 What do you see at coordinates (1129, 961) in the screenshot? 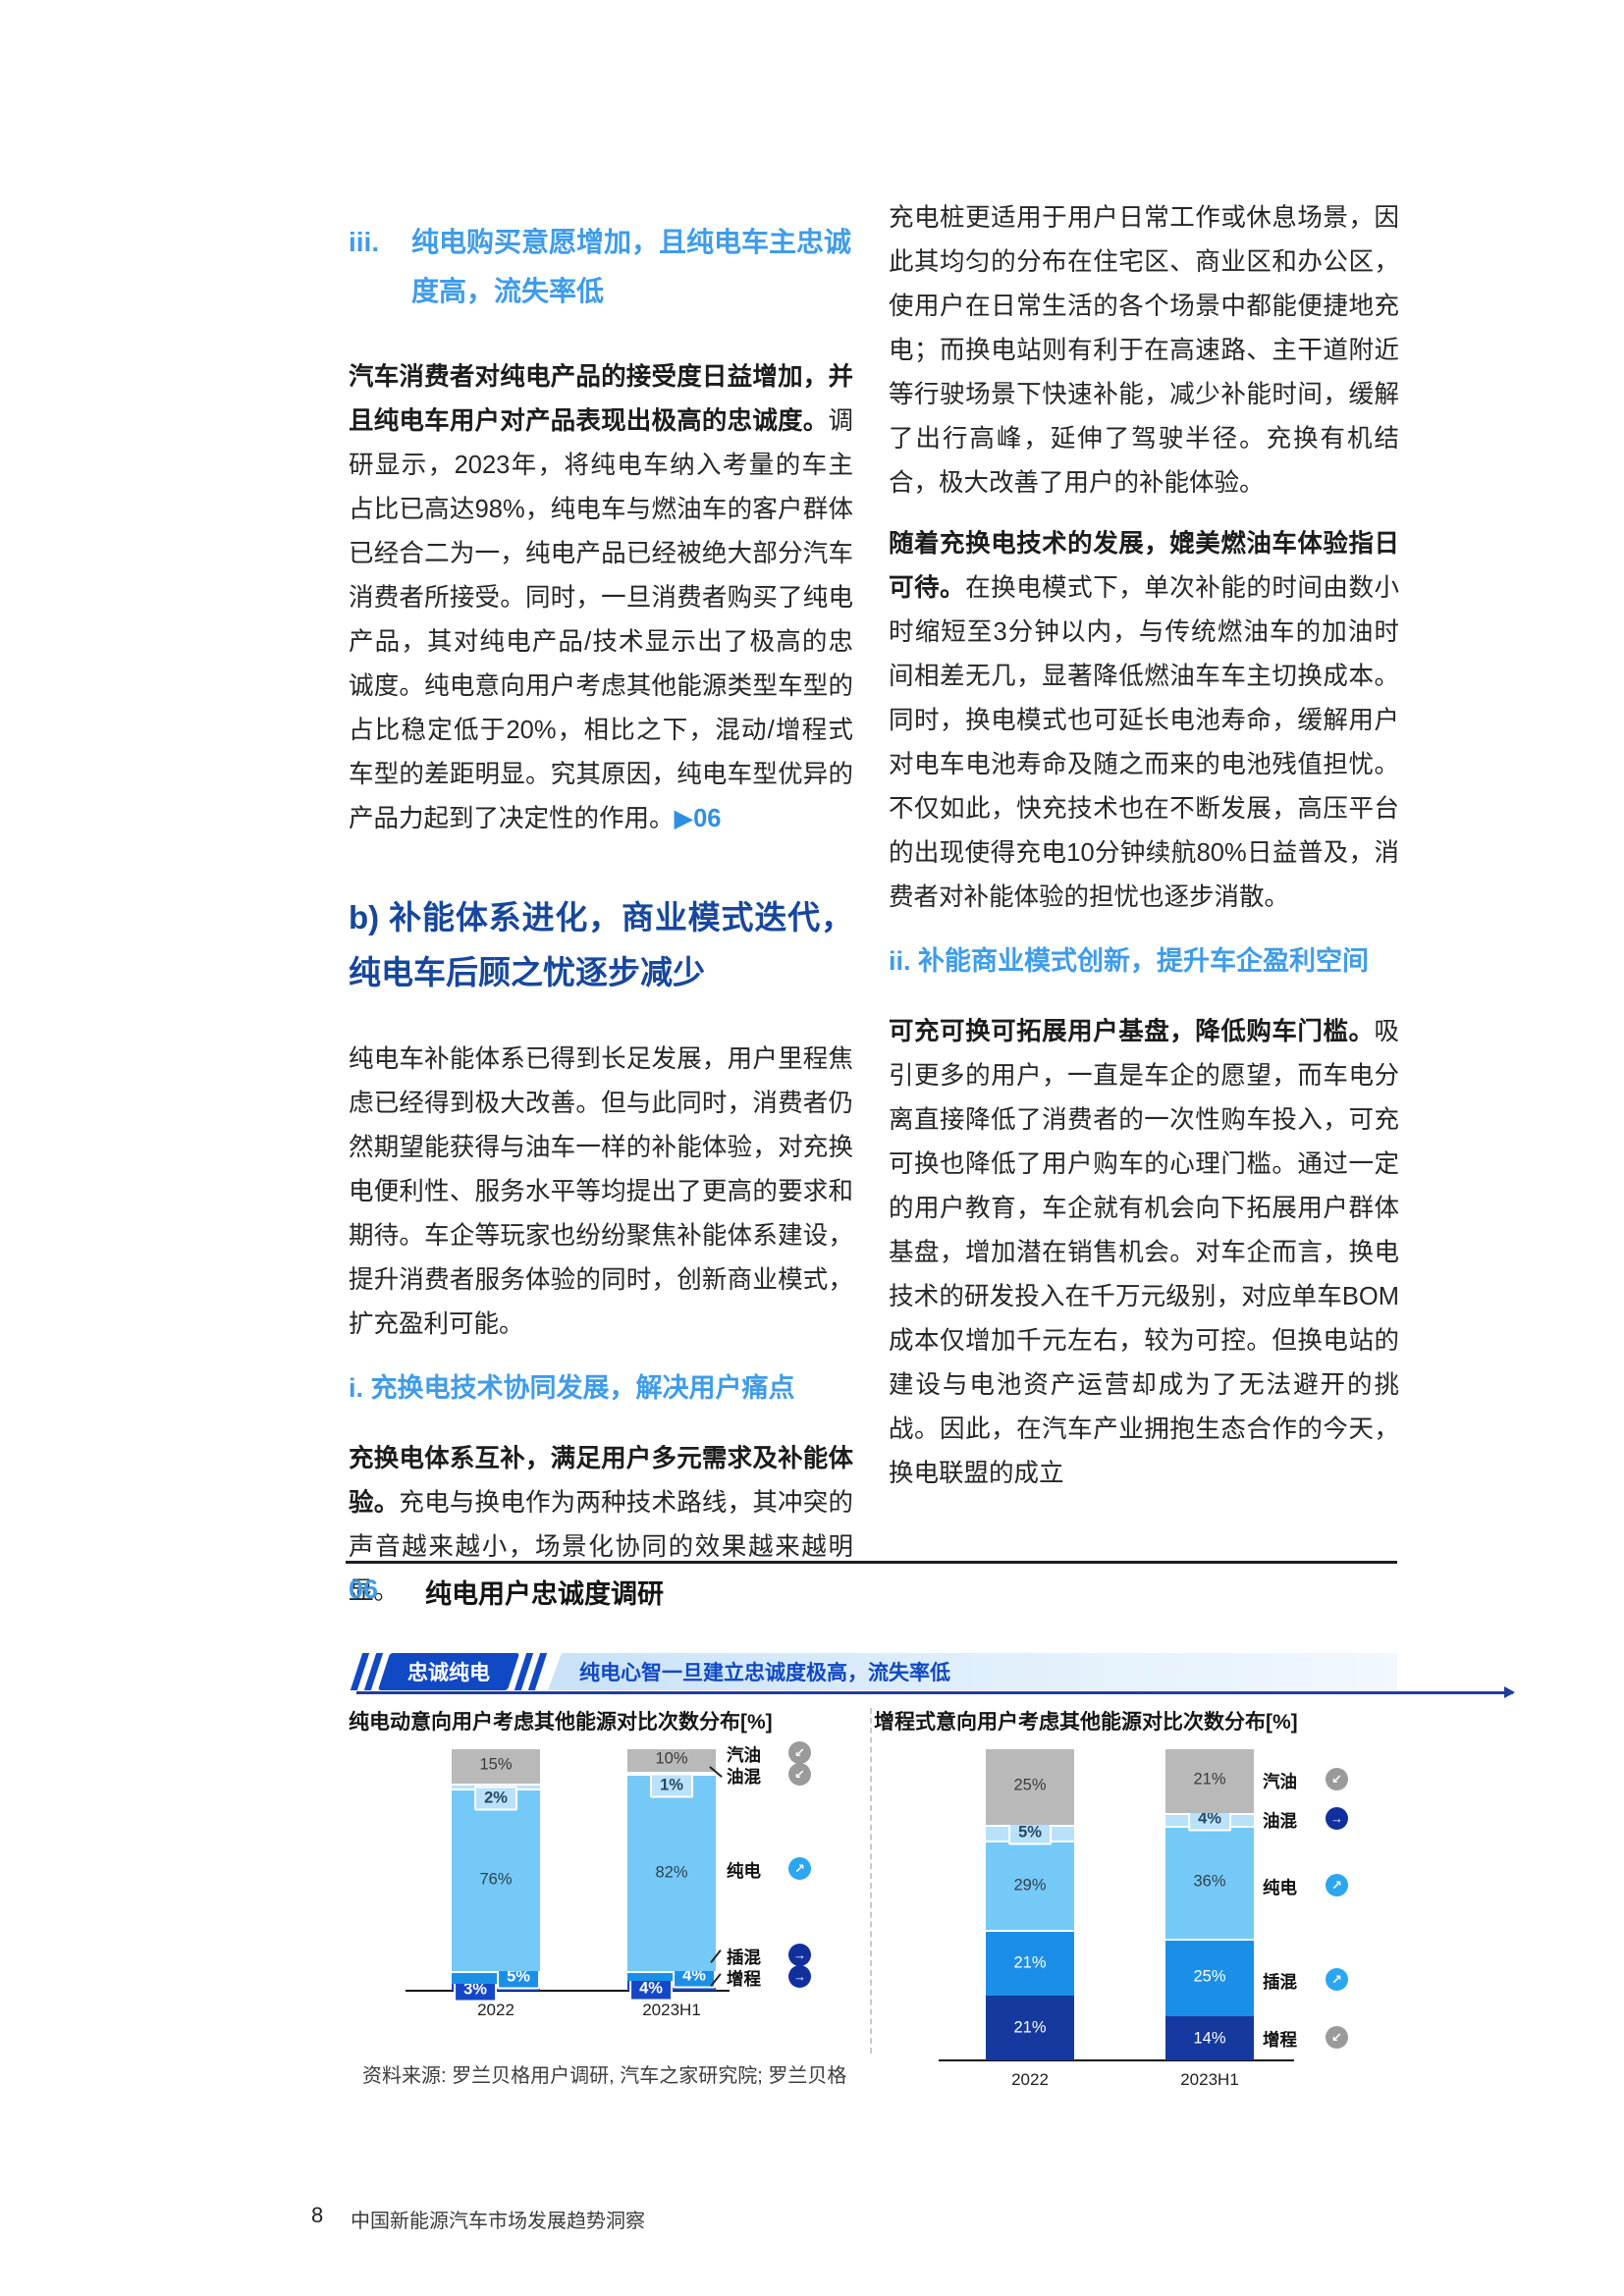
I see `heading-ii: ii. 补能商业模式创新，提升车企盈利空间` at bounding box center [1129, 961].